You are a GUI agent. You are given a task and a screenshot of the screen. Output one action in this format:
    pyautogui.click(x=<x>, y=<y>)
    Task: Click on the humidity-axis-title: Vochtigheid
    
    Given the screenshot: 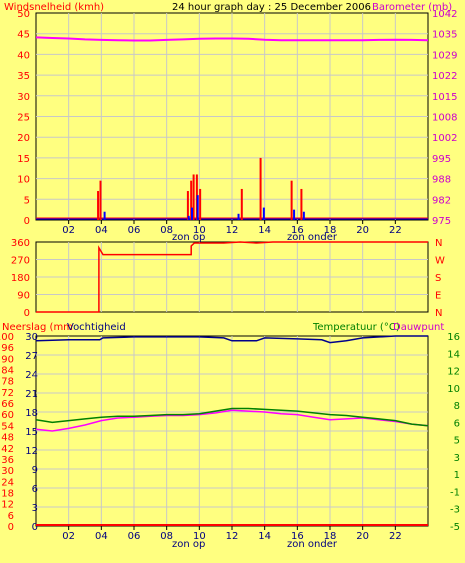 What is the action you would take?
    pyautogui.click(x=96, y=327)
    